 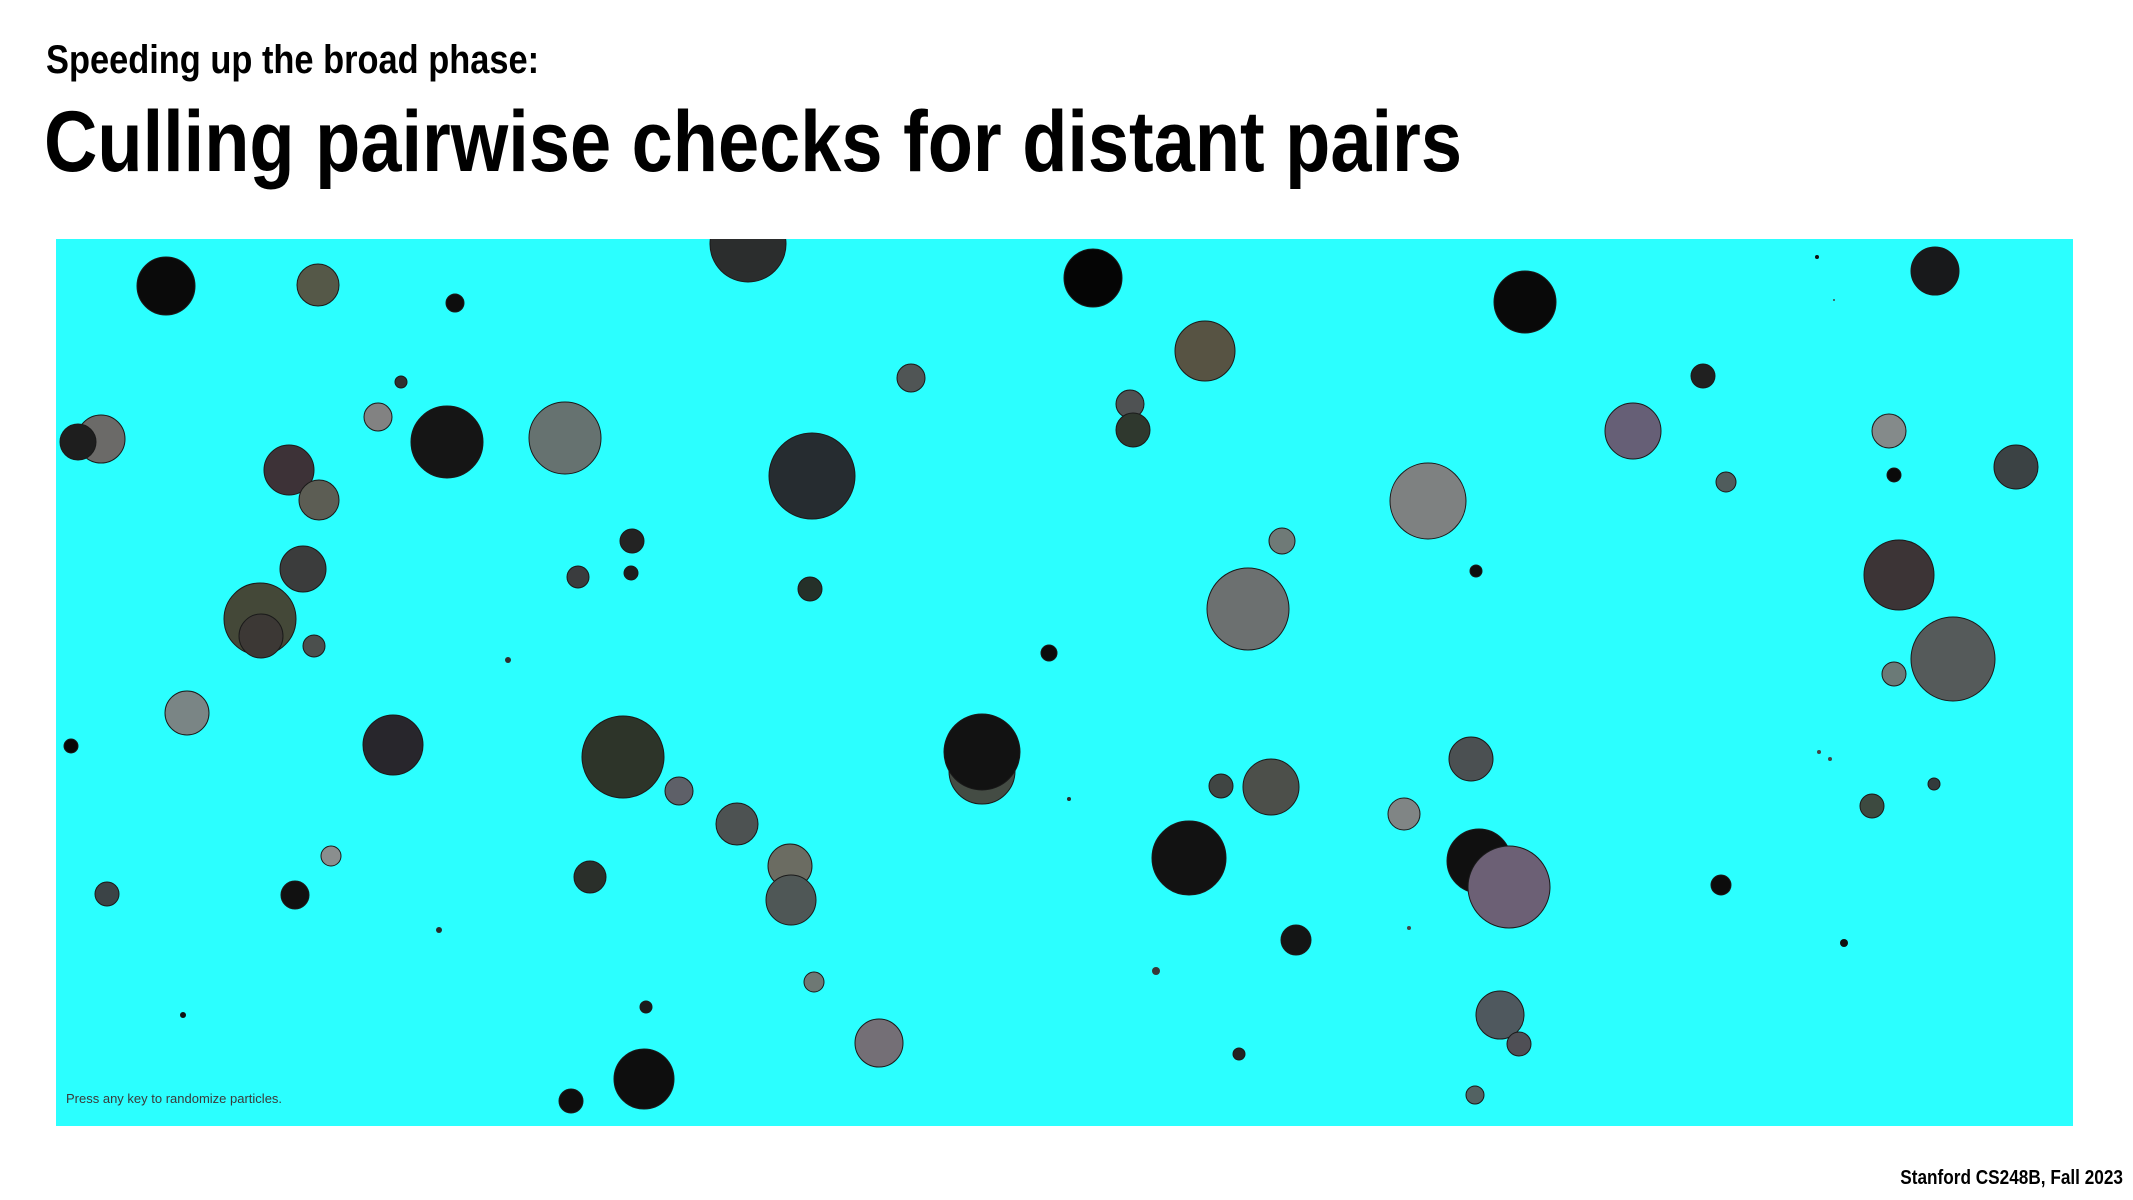 I want to click on randomize-hint: Press any key to randomize particles., so click(x=174, y=1098).